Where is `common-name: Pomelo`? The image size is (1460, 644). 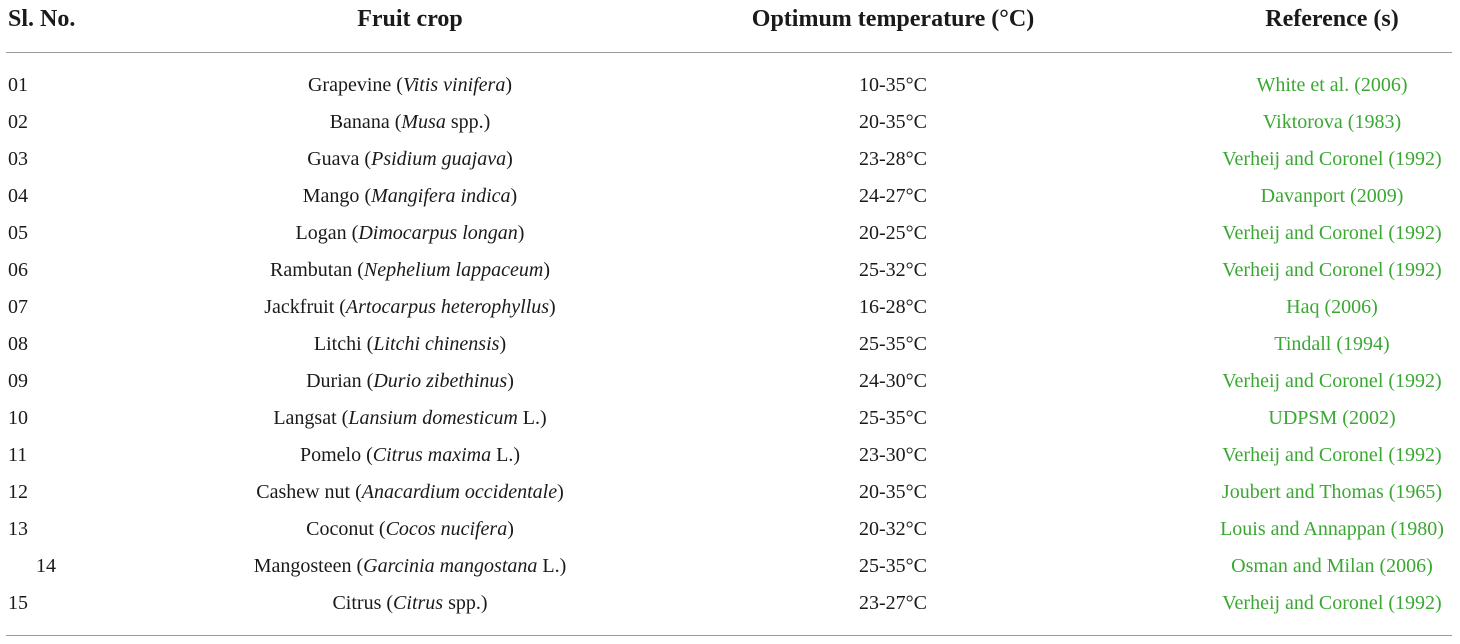
common-name: Pomelo is located at coordinates (333, 455).